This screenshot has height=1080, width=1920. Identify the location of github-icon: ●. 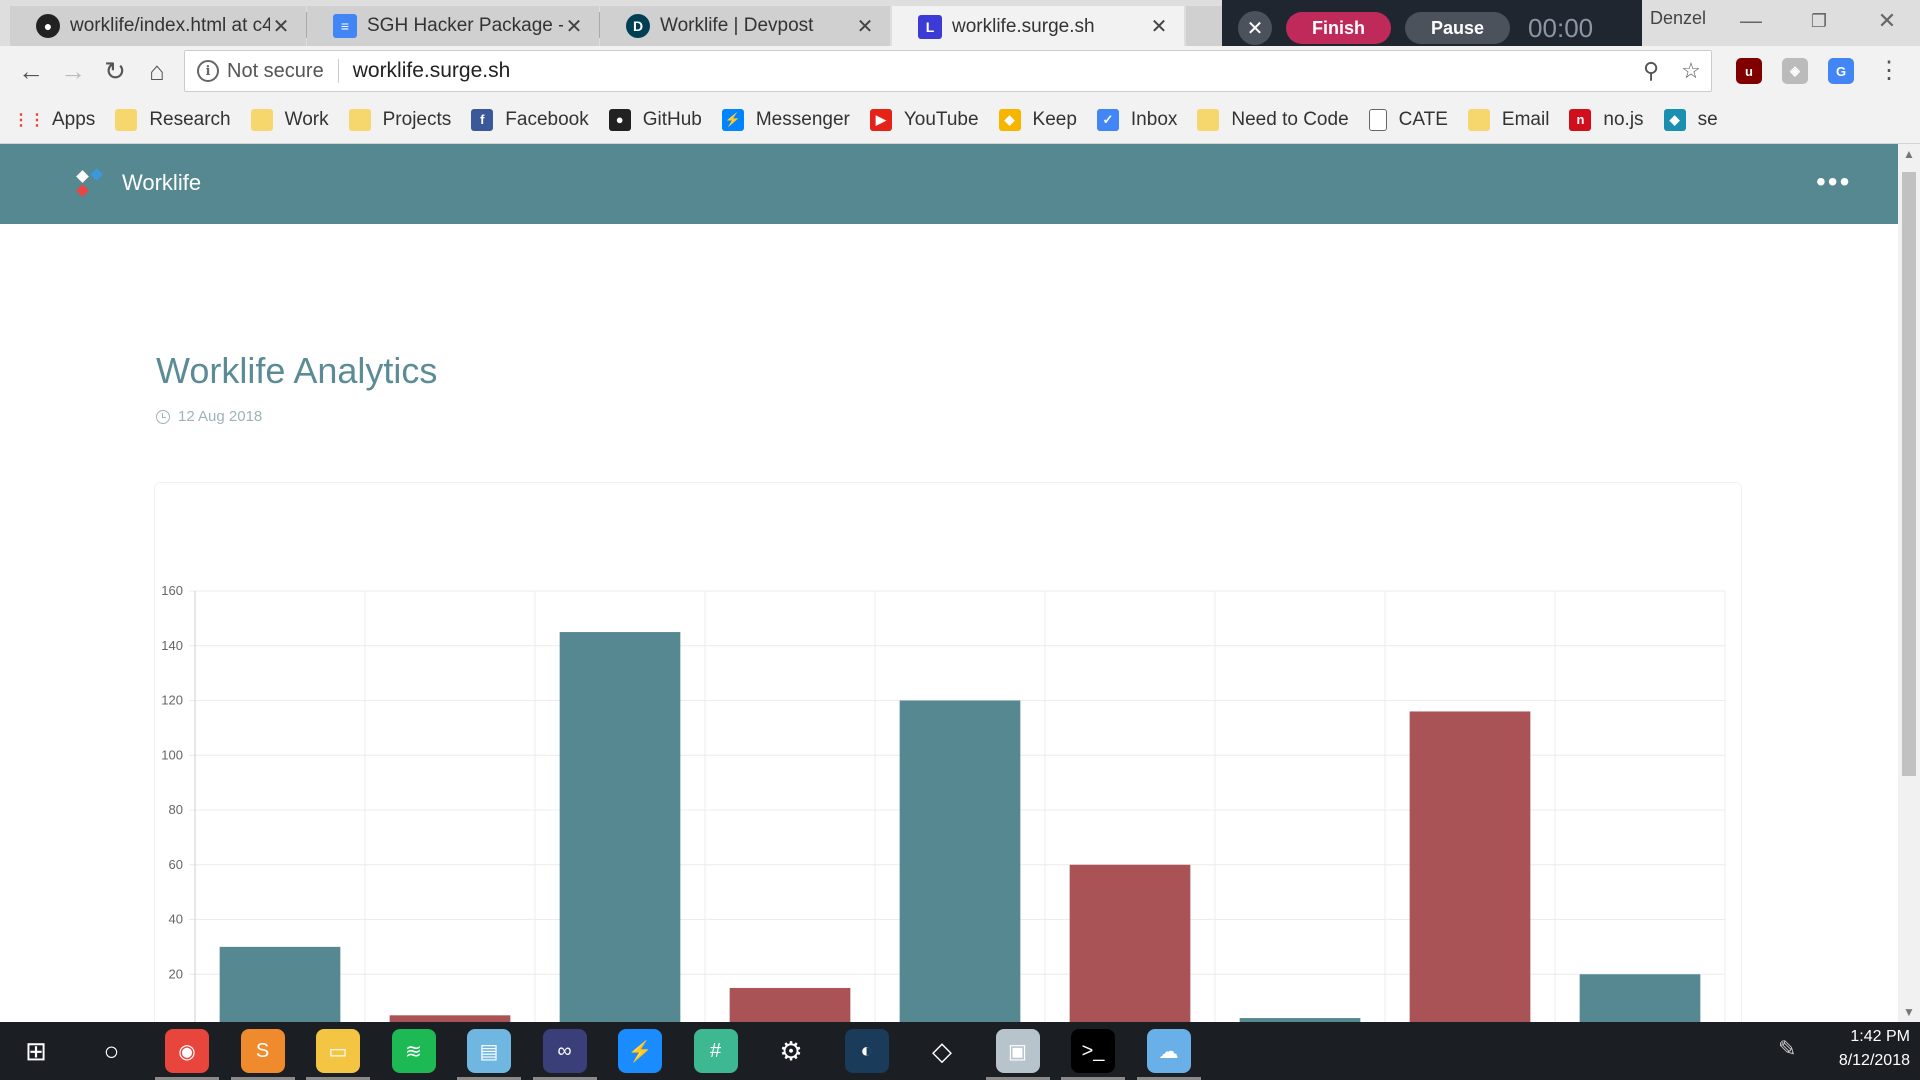
(619, 119).